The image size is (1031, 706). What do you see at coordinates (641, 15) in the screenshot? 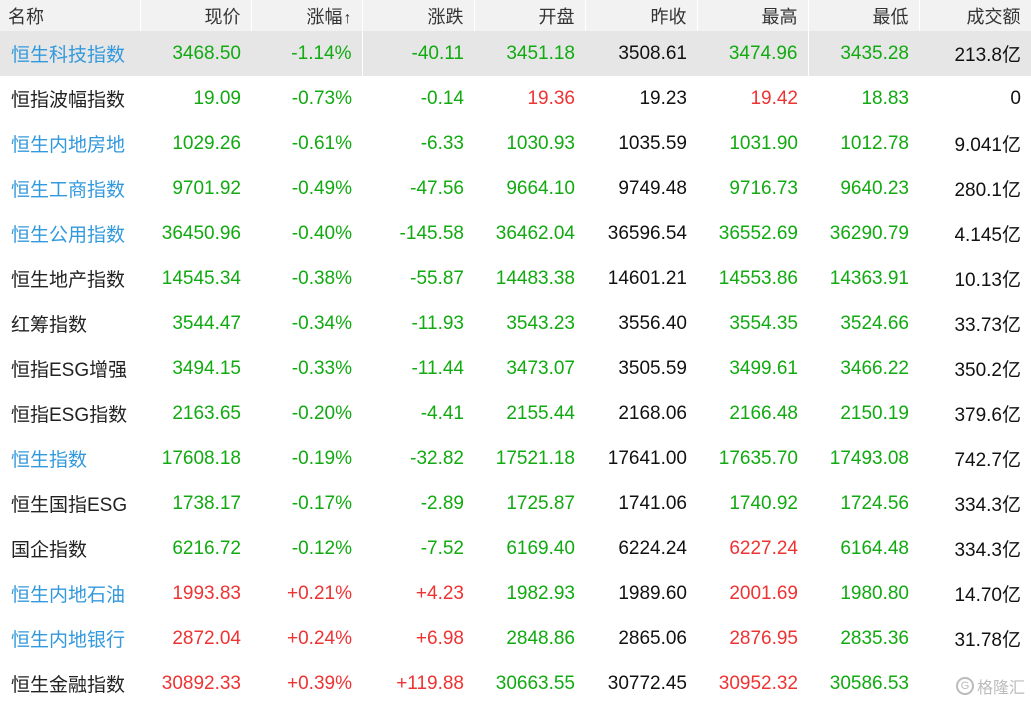
I see `header-prev-close: 昨收` at bounding box center [641, 15].